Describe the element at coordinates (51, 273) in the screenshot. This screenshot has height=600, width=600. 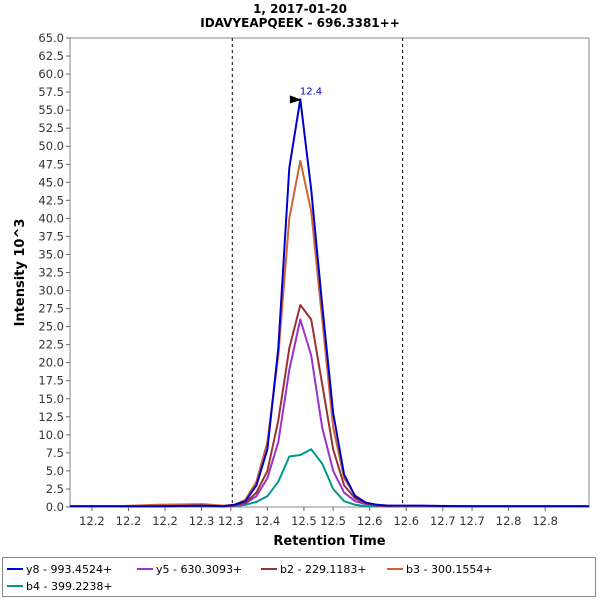
I see `y-tick-label: 32.5` at that location.